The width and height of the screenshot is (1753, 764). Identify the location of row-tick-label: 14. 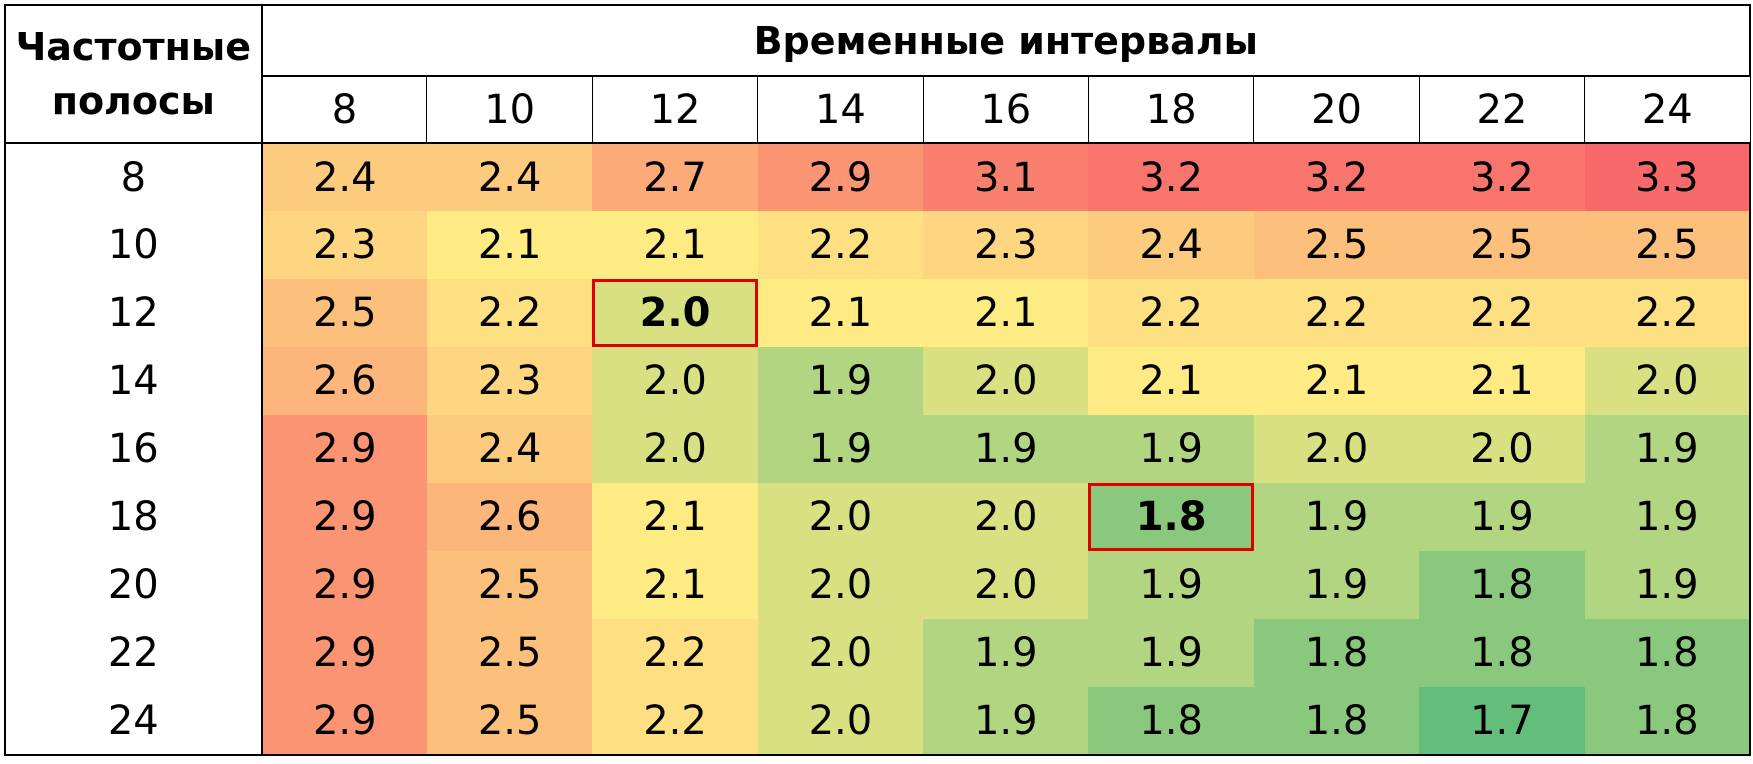
(133, 381).